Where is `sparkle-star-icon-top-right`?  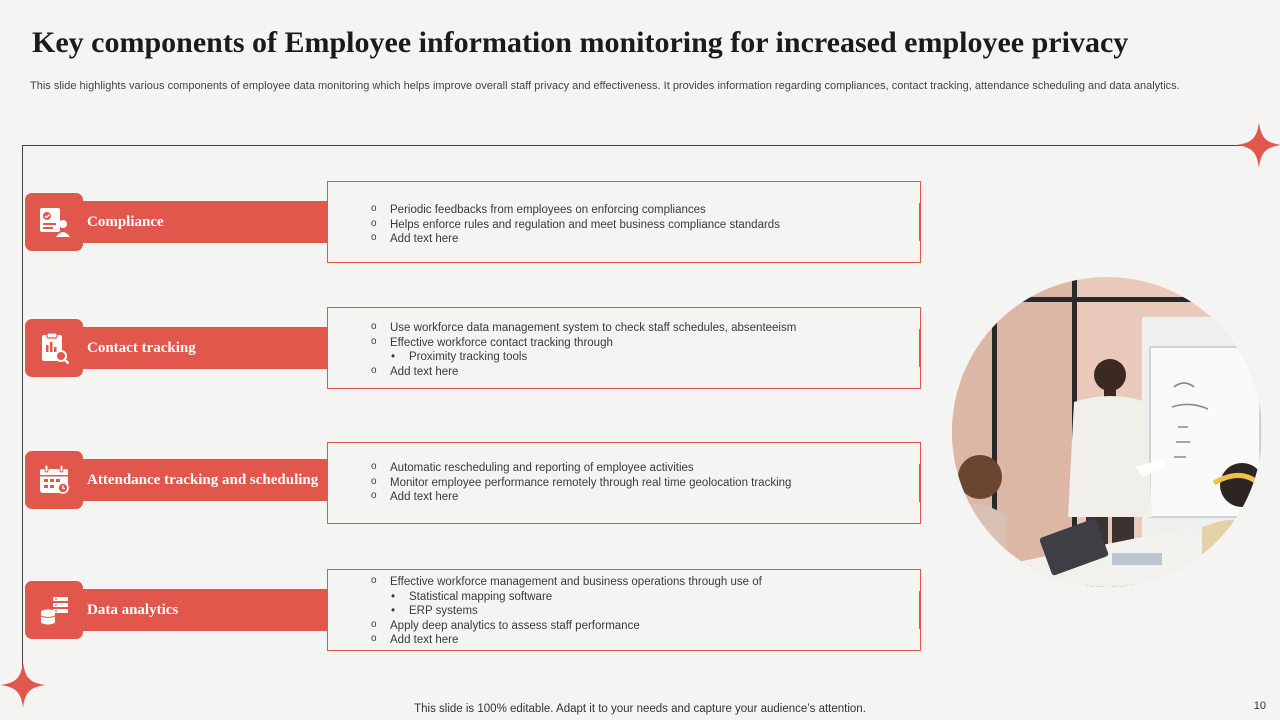
sparkle-star-icon-top-right is located at coordinates (1258, 145).